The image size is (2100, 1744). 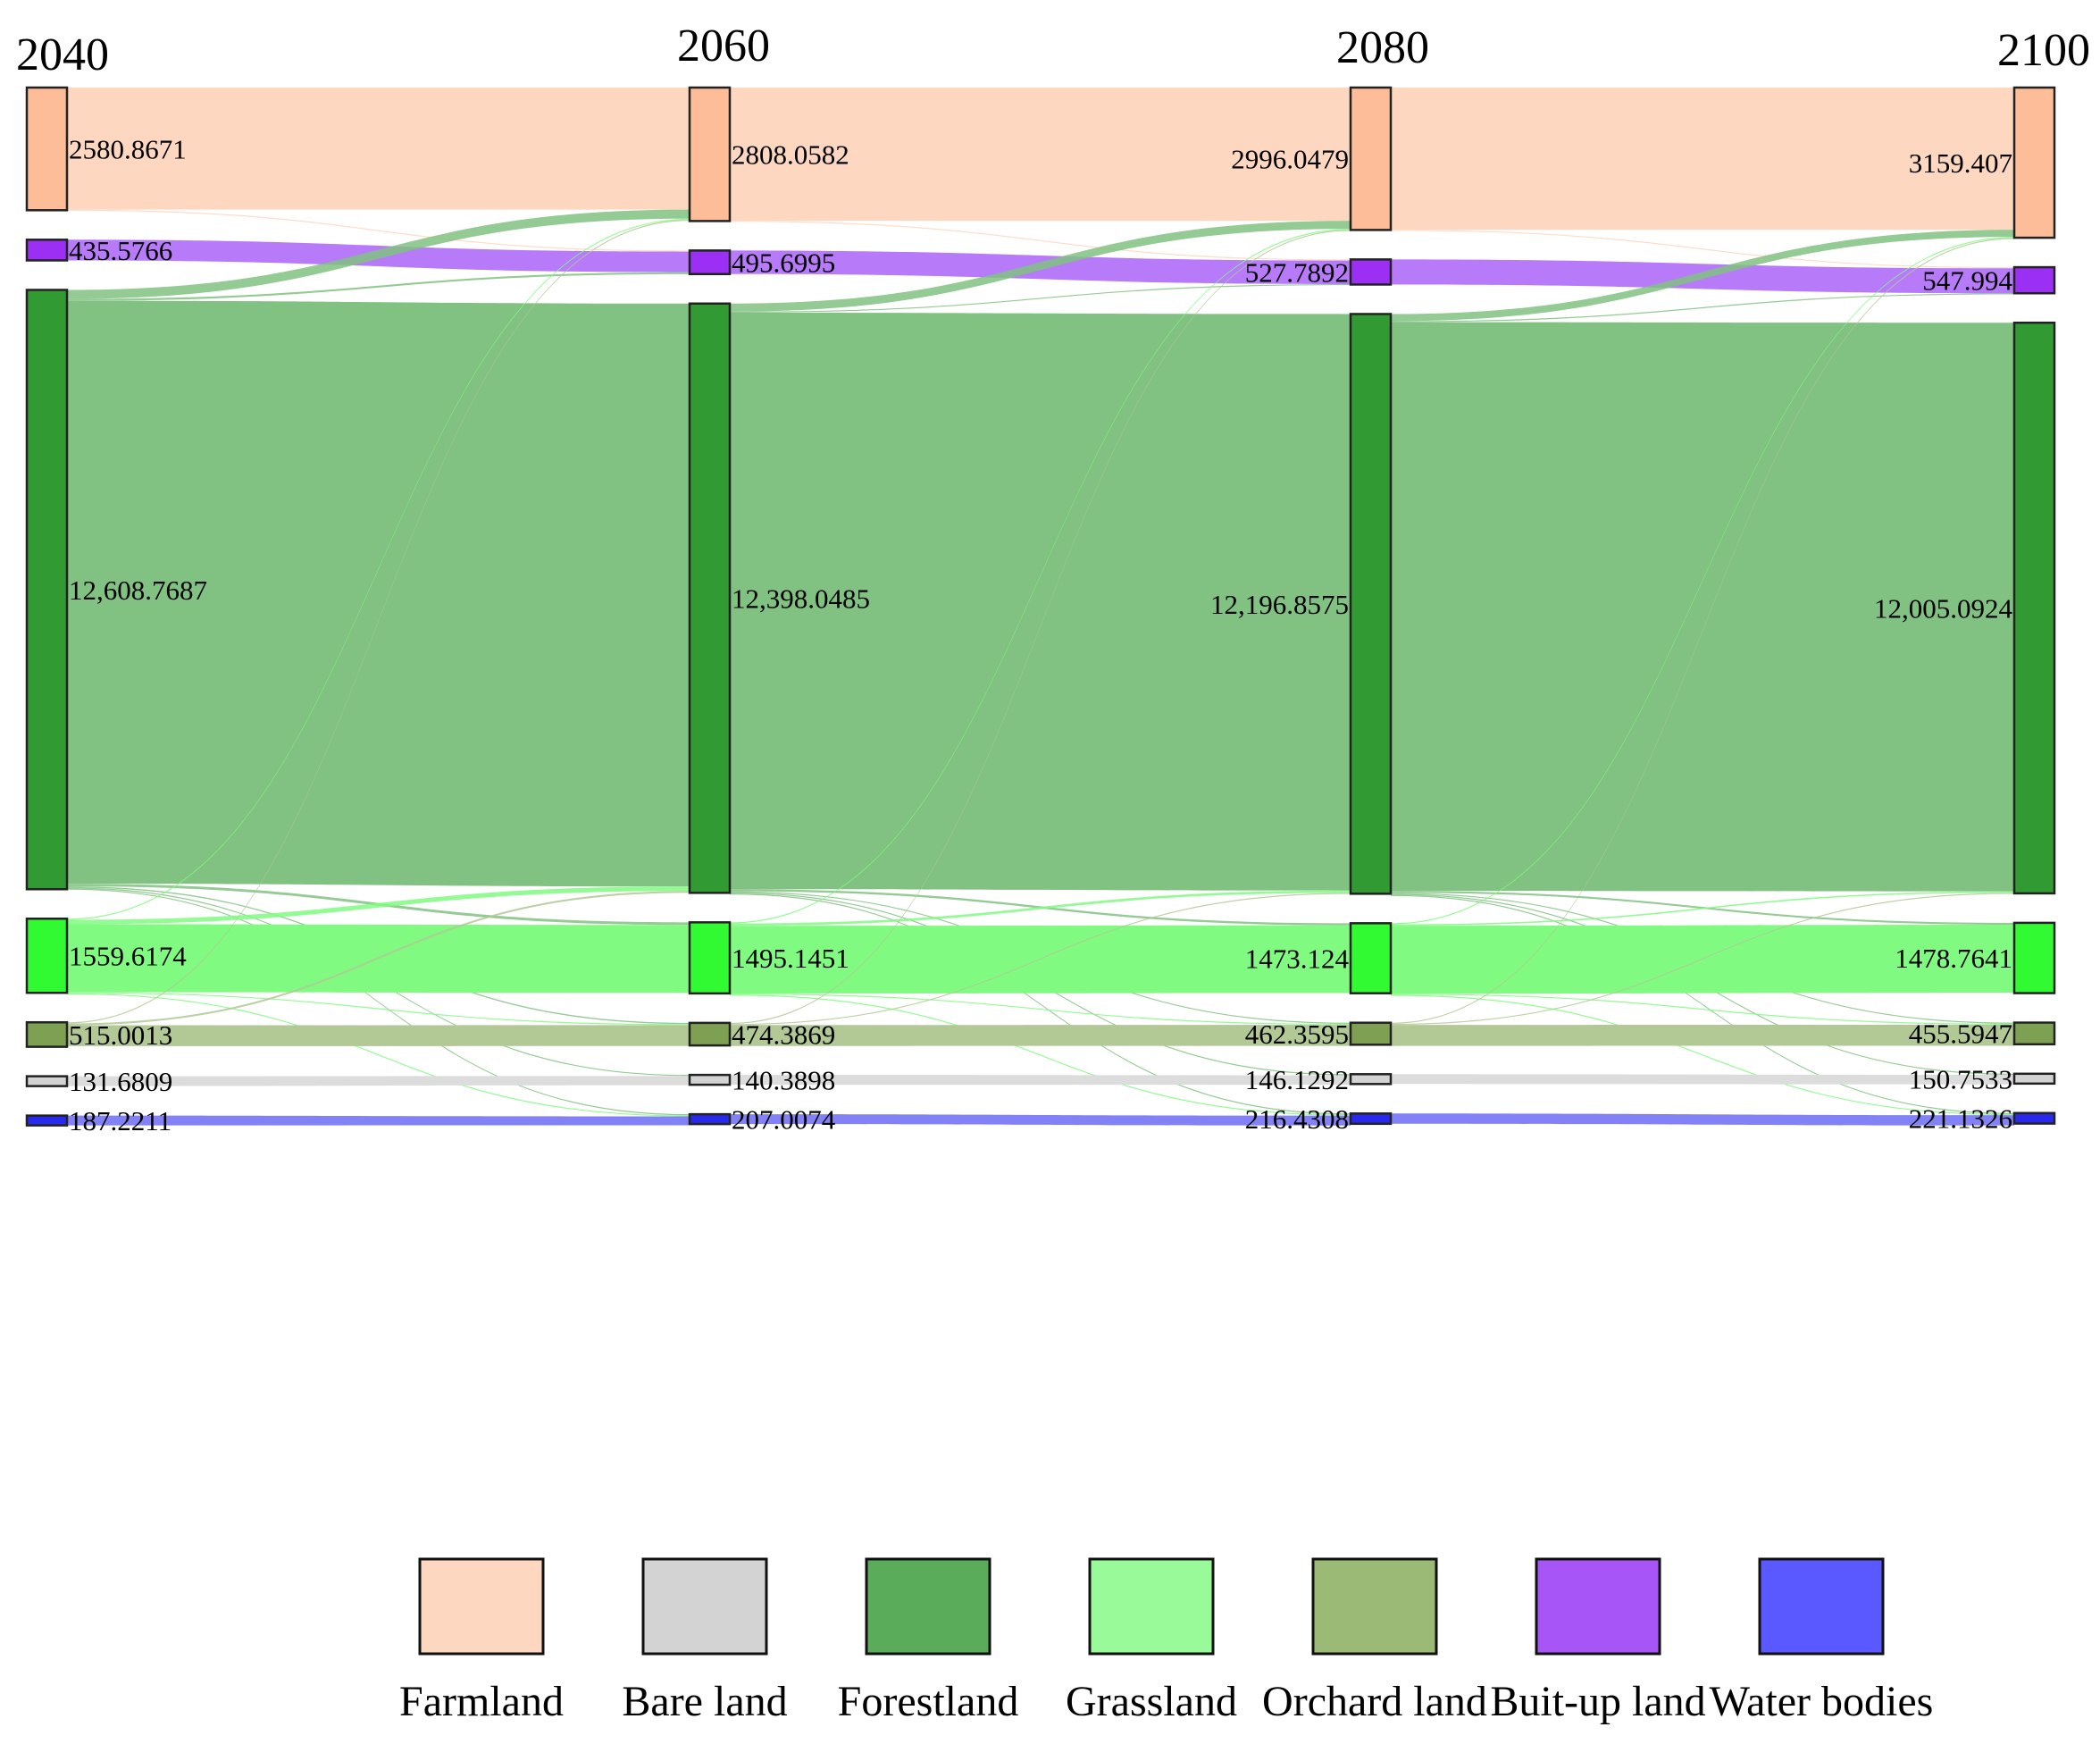 I want to click on node-label-farmland-2100: 3159.407, so click(x=1960, y=163).